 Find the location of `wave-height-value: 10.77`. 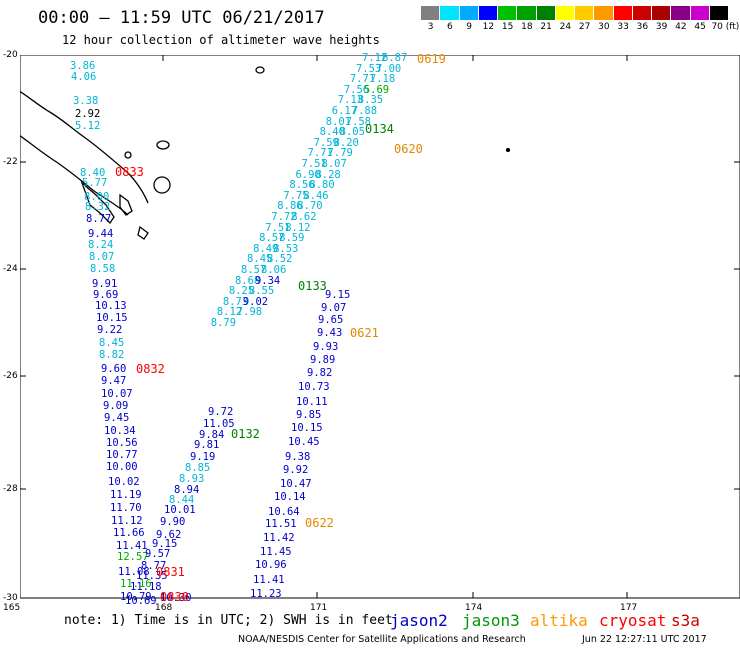

wave-height-value: 10.77 is located at coordinates (122, 455).